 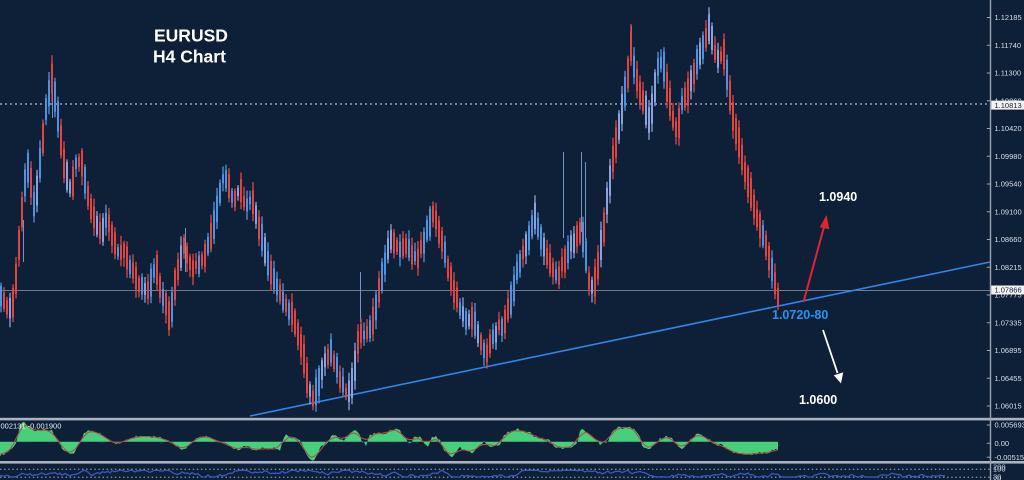 I want to click on svg-text: 200, so click(x=999, y=466).